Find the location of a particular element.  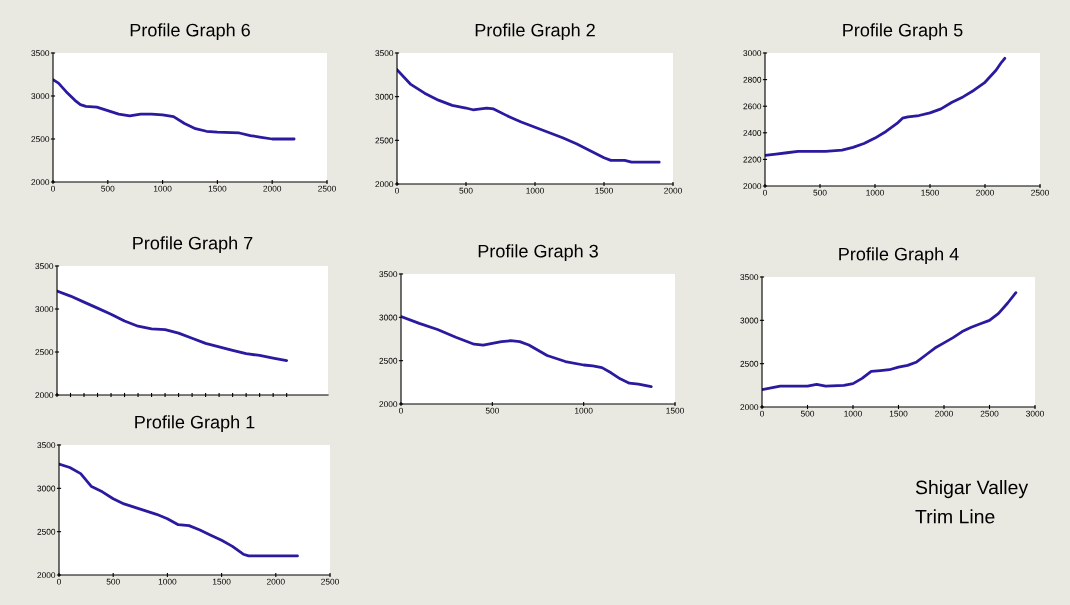

chart-title: Profile Graph 7 is located at coordinates (193, 245).